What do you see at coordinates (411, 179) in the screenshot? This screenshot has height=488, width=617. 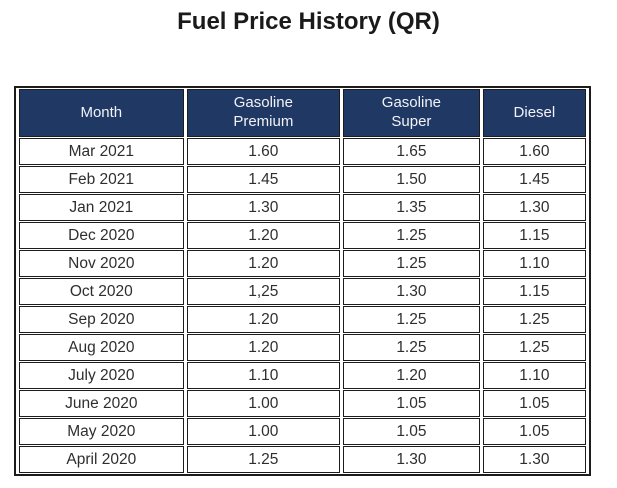 I see `gasoline-super-cell: 1.50` at bounding box center [411, 179].